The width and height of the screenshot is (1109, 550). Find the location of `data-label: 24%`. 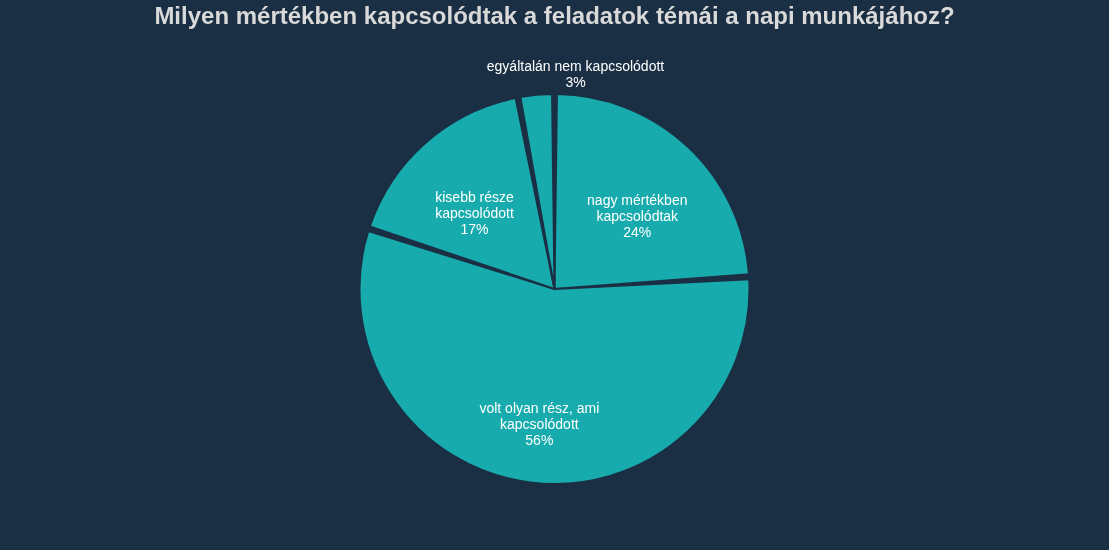

data-label: 24% is located at coordinates (637, 231).